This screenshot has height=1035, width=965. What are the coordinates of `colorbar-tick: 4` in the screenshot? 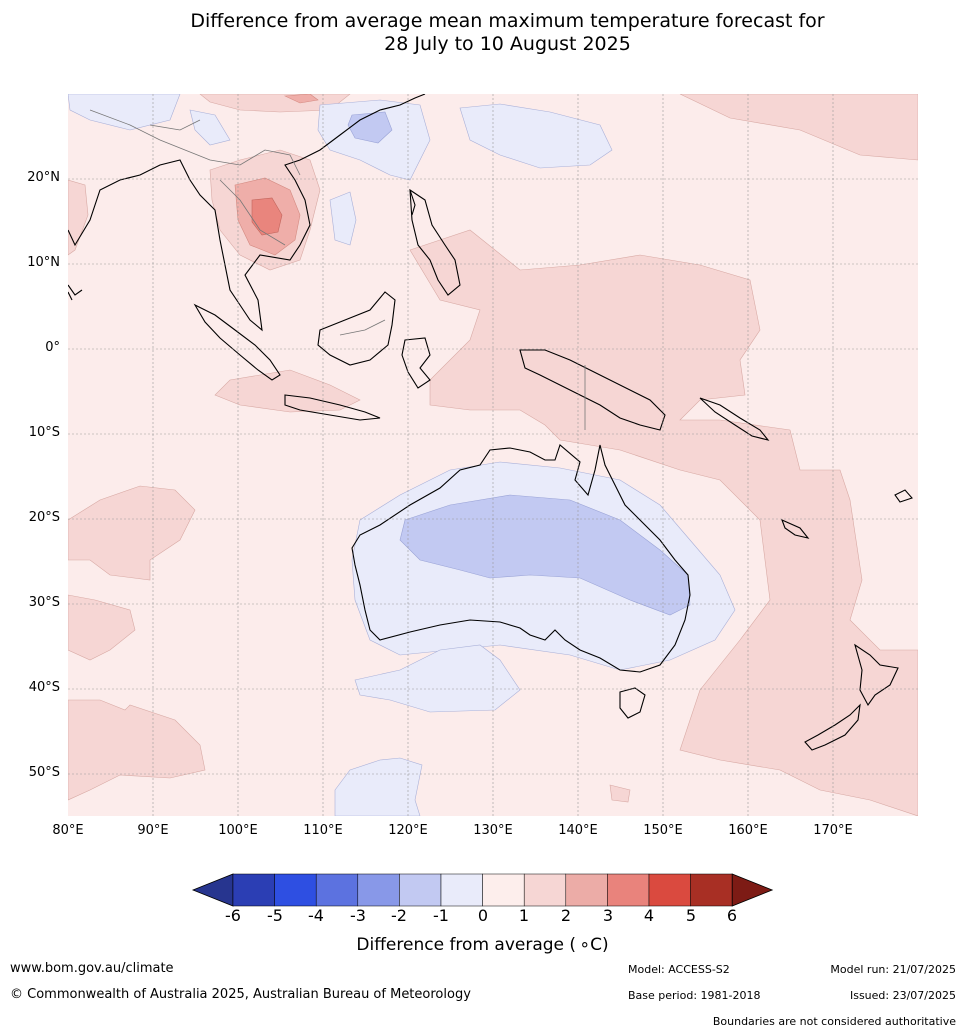 It's located at (649, 915).